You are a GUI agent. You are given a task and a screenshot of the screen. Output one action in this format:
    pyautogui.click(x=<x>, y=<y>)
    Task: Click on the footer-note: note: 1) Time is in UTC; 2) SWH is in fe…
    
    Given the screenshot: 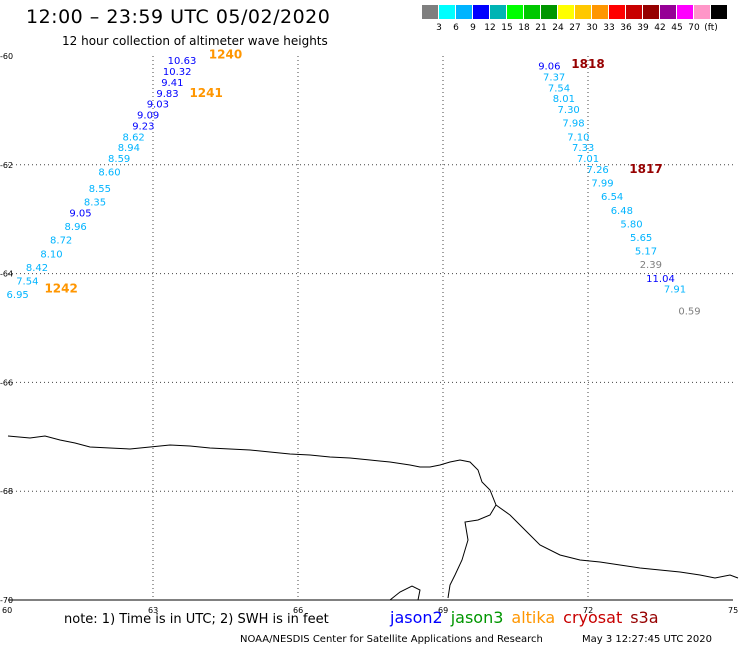 What is the action you would take?
    pyautogui.click(x=196, y=619)
    